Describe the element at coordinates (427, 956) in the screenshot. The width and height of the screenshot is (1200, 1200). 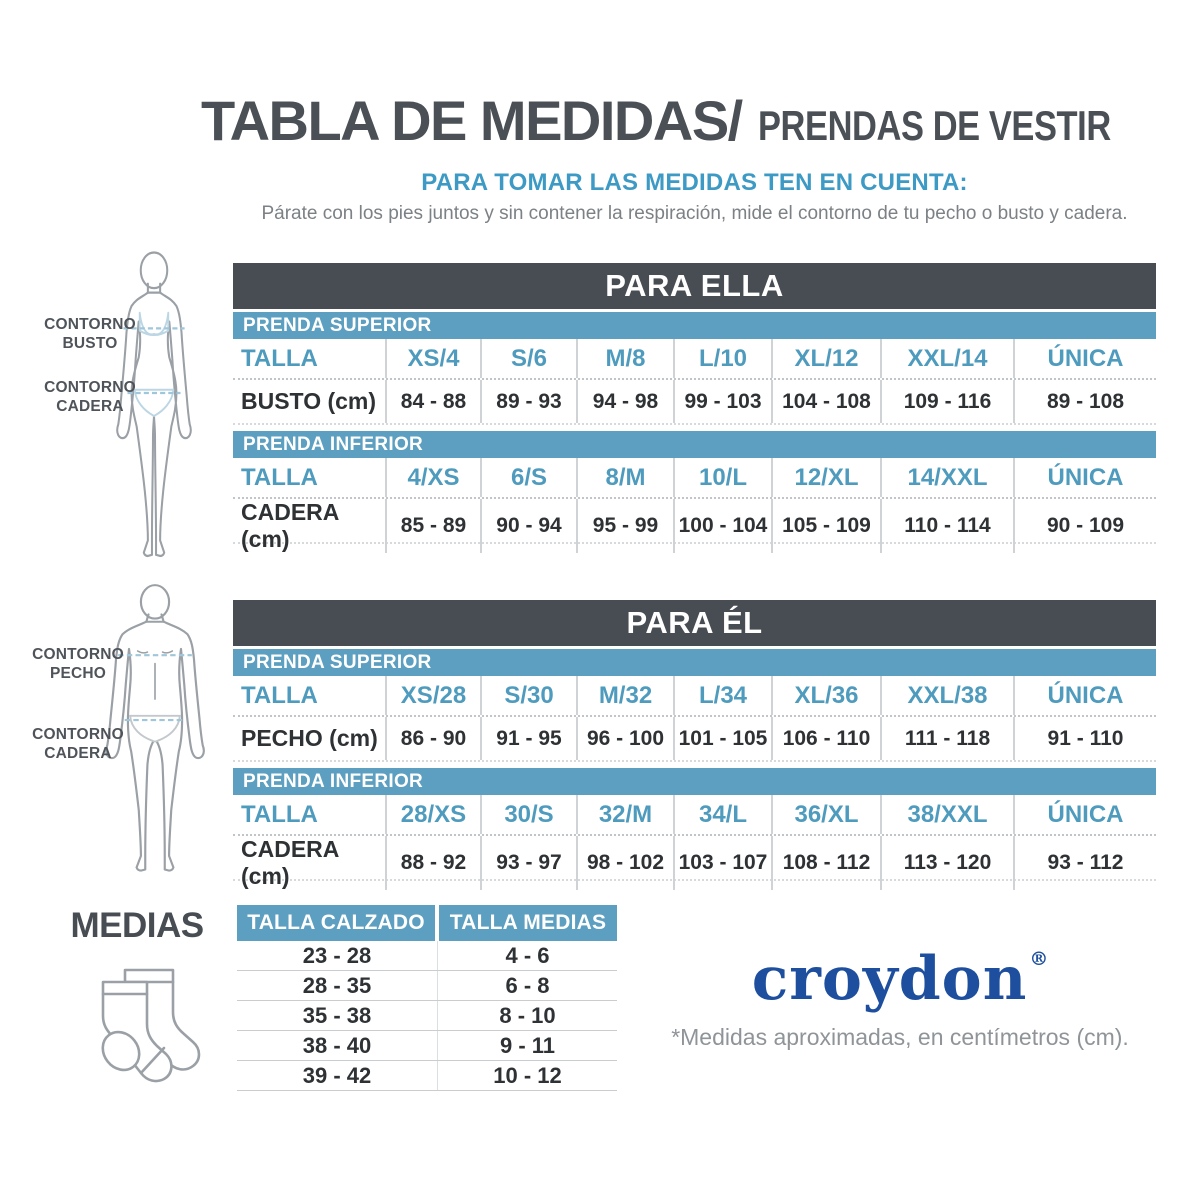
I see `medias-row: 23 - 28 4 - 6` at that location.